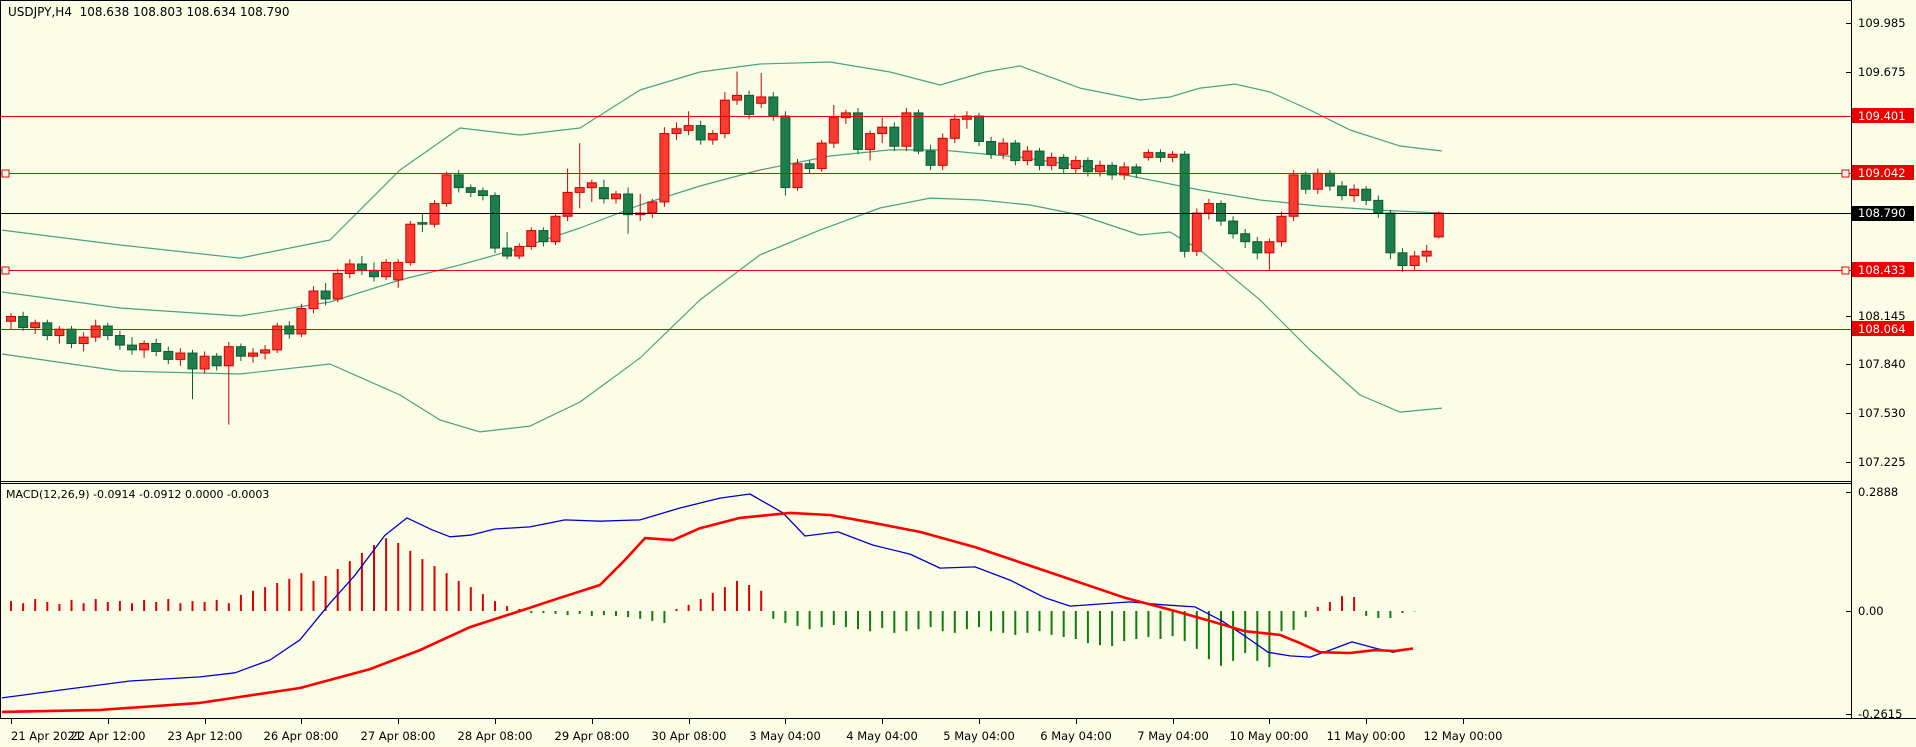 Image resolution: width=1916 pixels, height=747 pixels. What do you see at coordinates (1880, 714) in the screenshot?
I see `macd-axis-label: -0.2615` at bounding box center [1880, 714].